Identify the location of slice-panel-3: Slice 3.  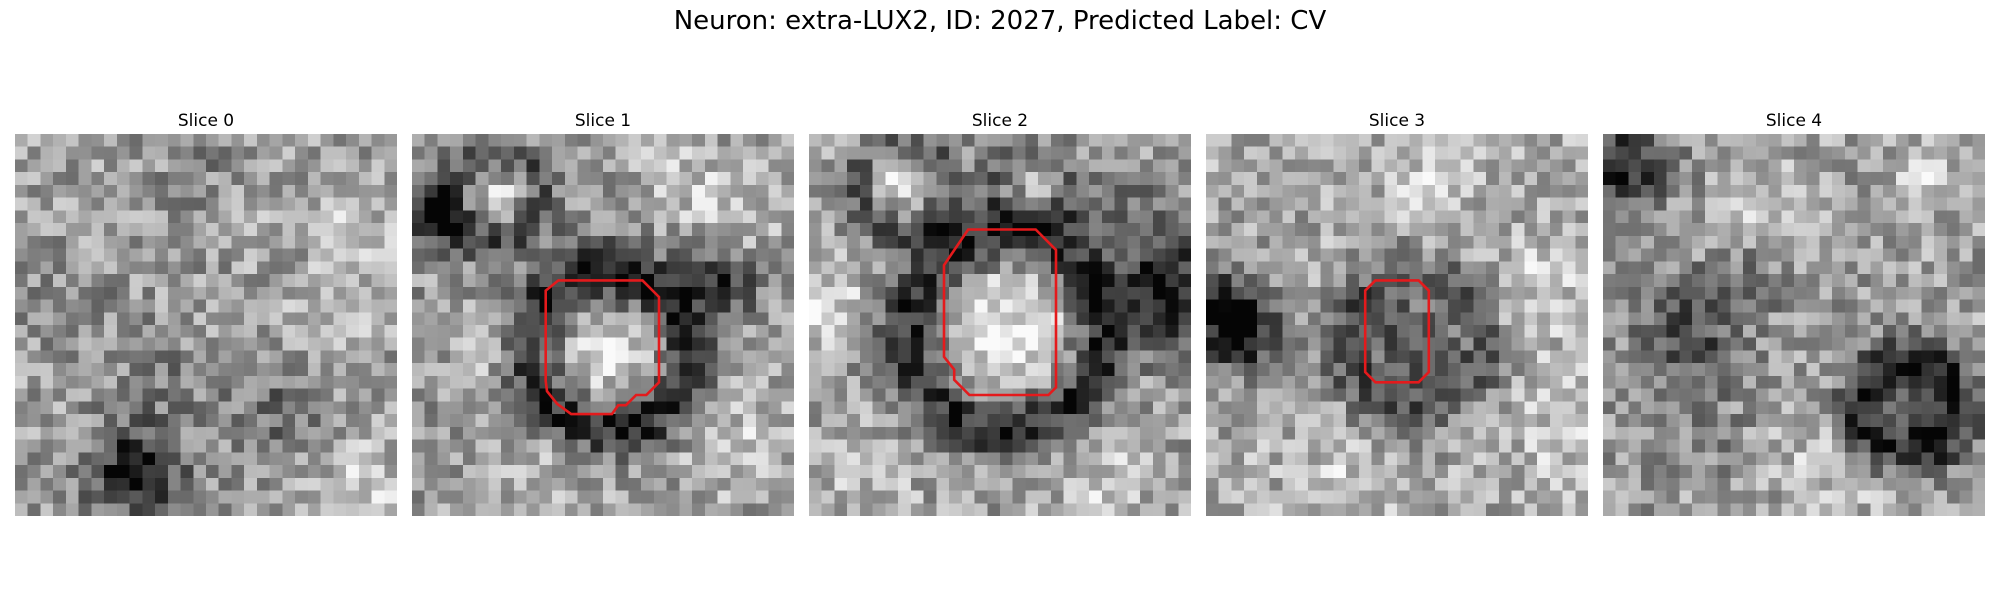
(1397, 312).